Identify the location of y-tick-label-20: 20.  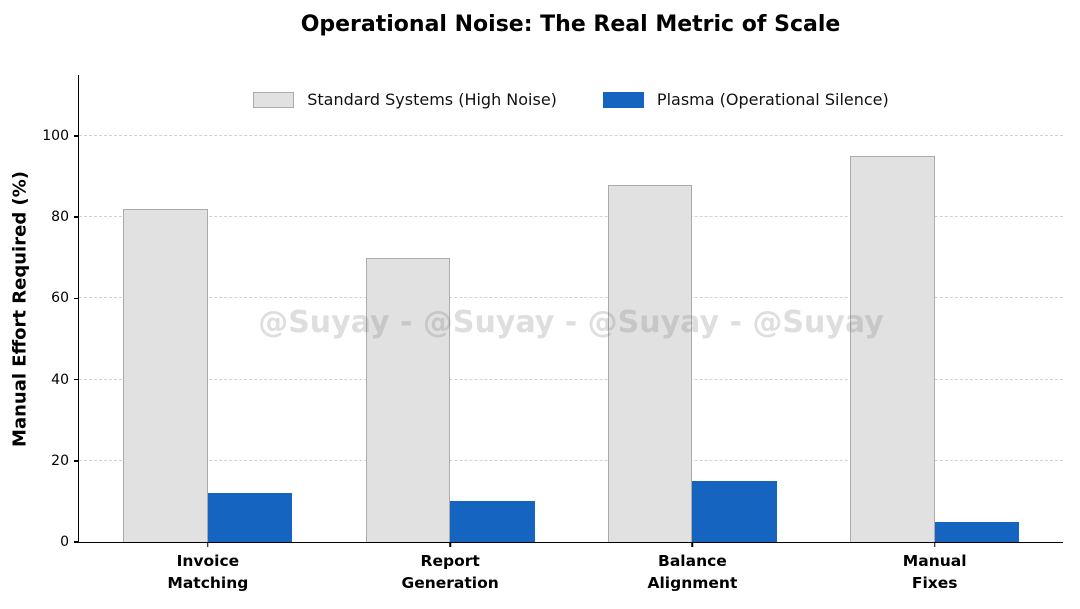
(60, 460).